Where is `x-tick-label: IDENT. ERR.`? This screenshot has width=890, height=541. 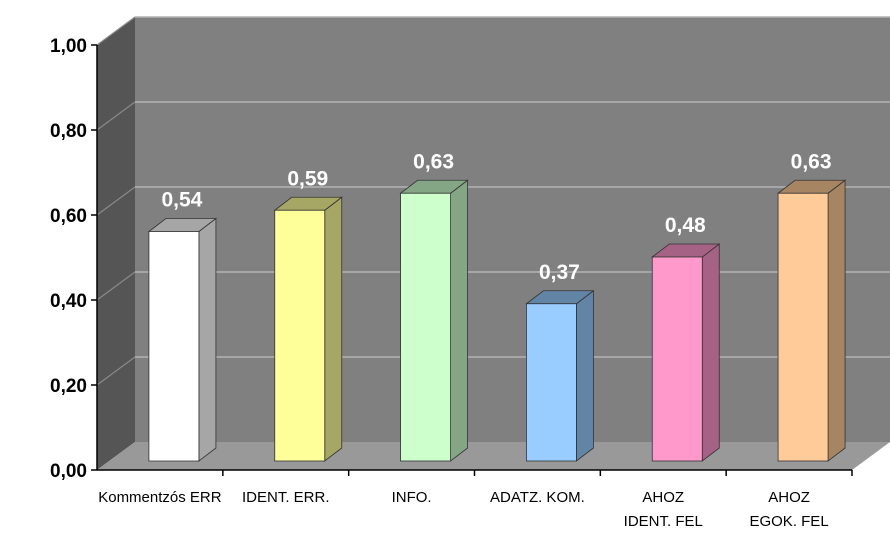 x-tick-label: IDENT. ERR. is located at coordinates (286, 497).